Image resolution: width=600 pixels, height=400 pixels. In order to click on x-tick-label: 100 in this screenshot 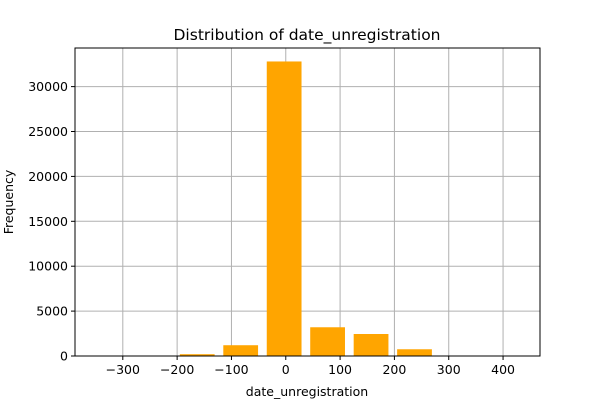, I will do `click(340, 369)`.